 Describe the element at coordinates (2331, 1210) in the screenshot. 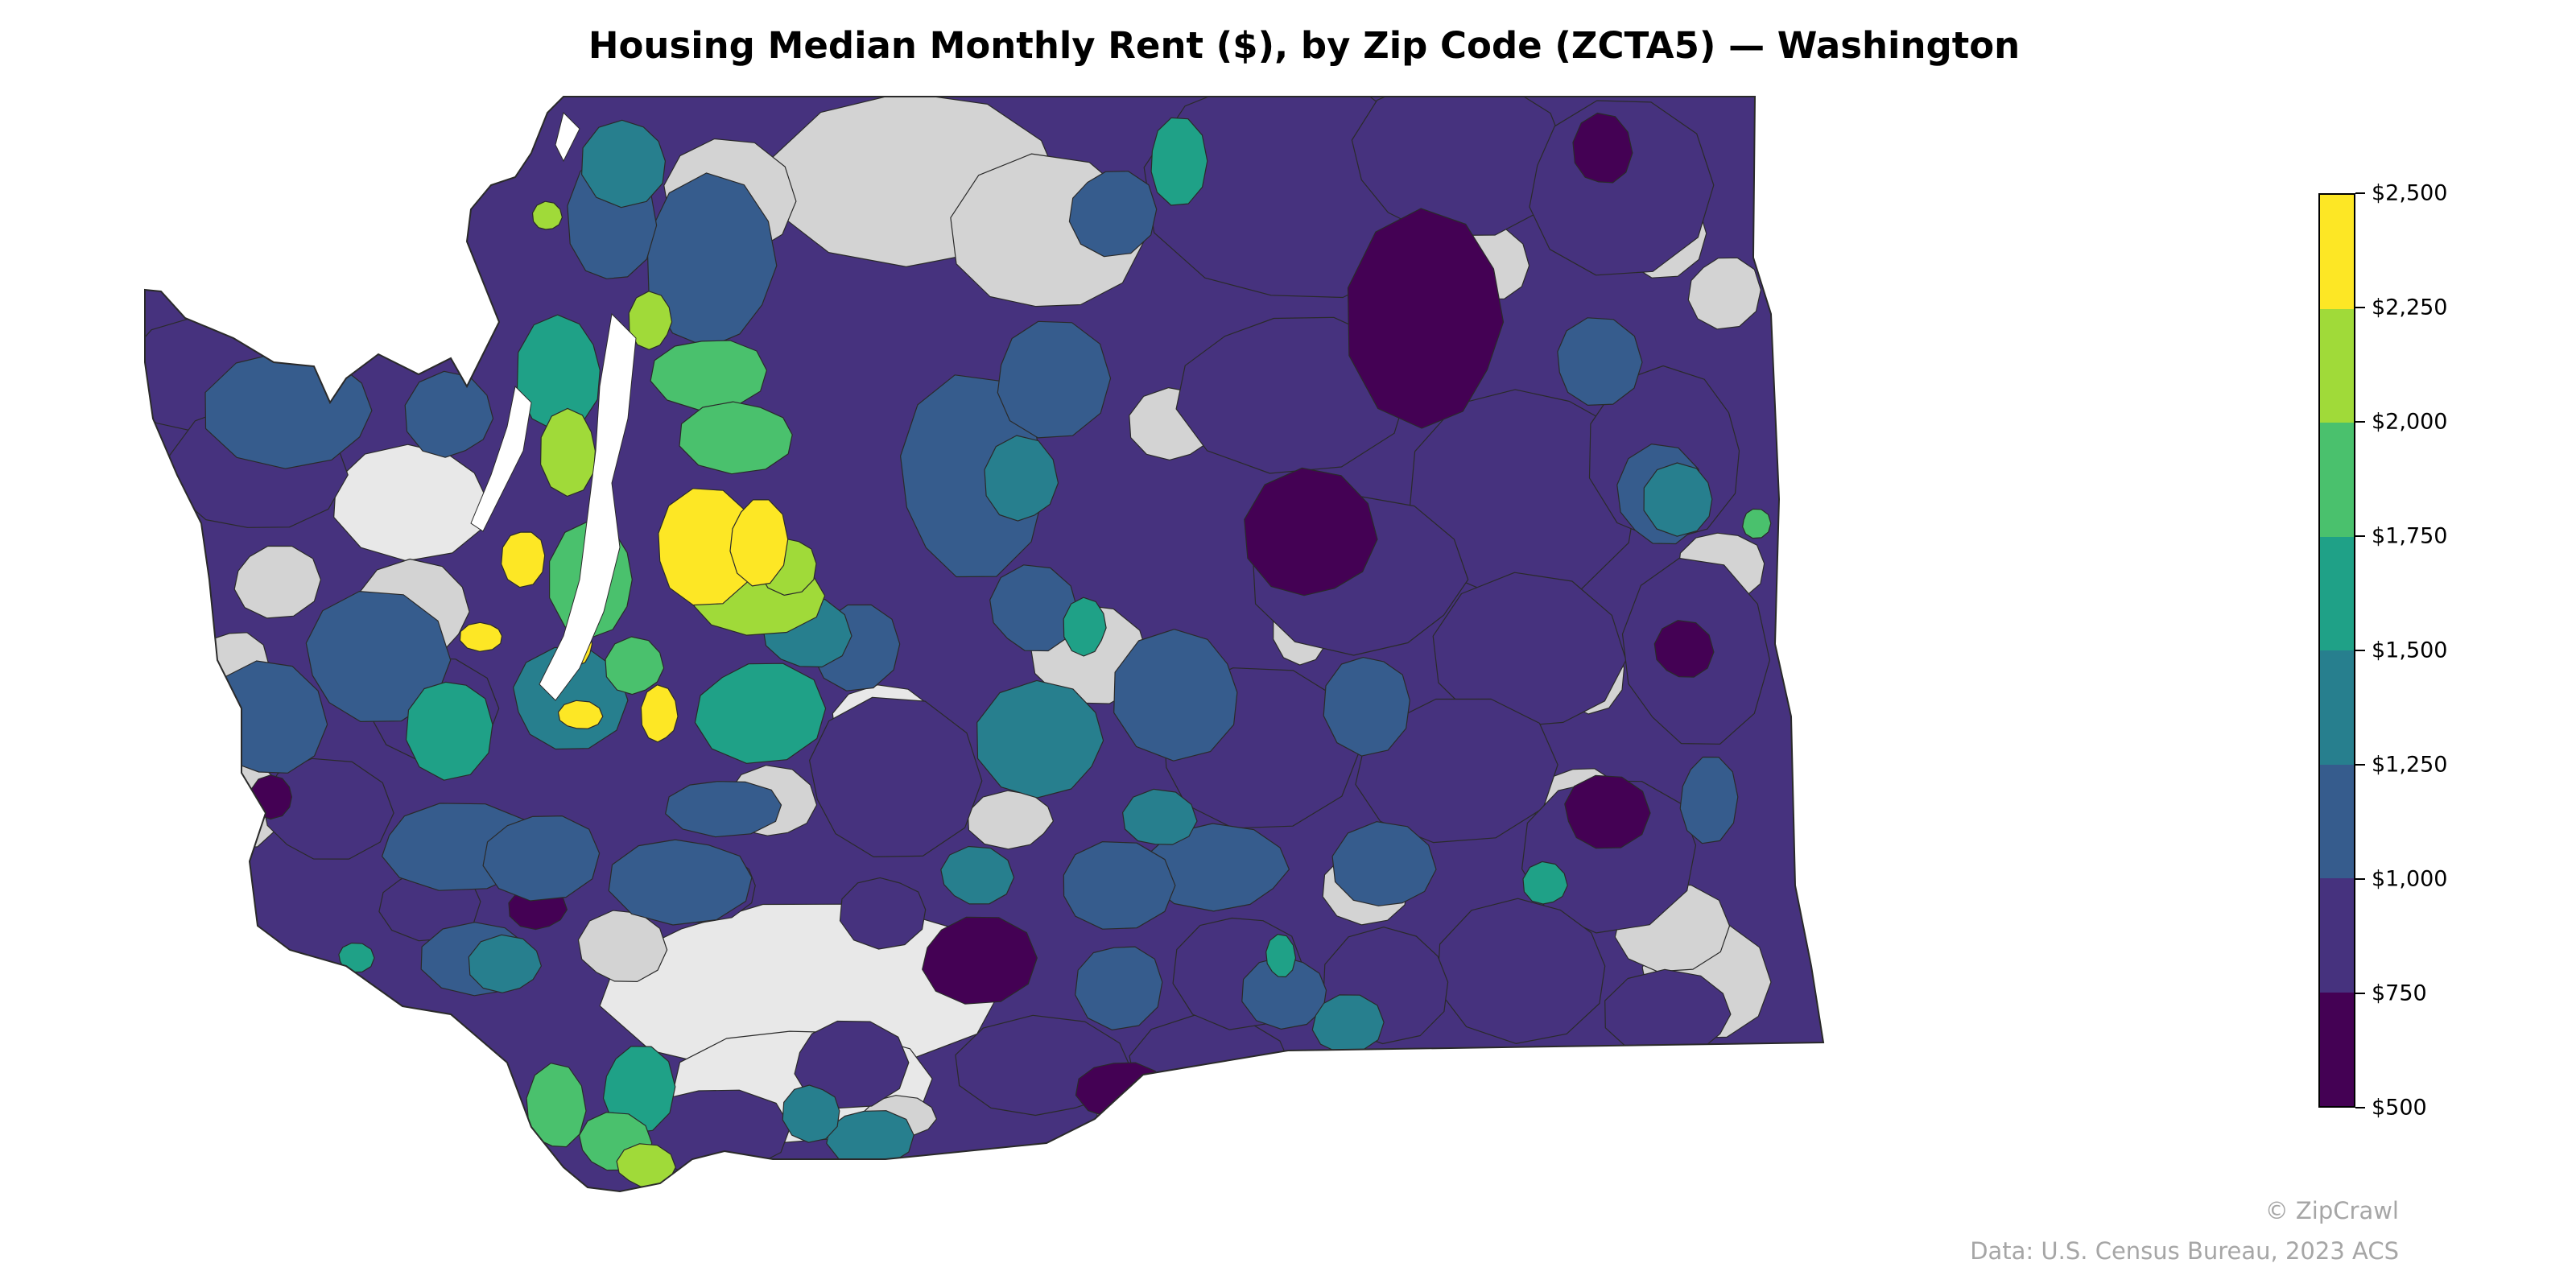

I see `credit-text: © ZipCrawl` at that location.